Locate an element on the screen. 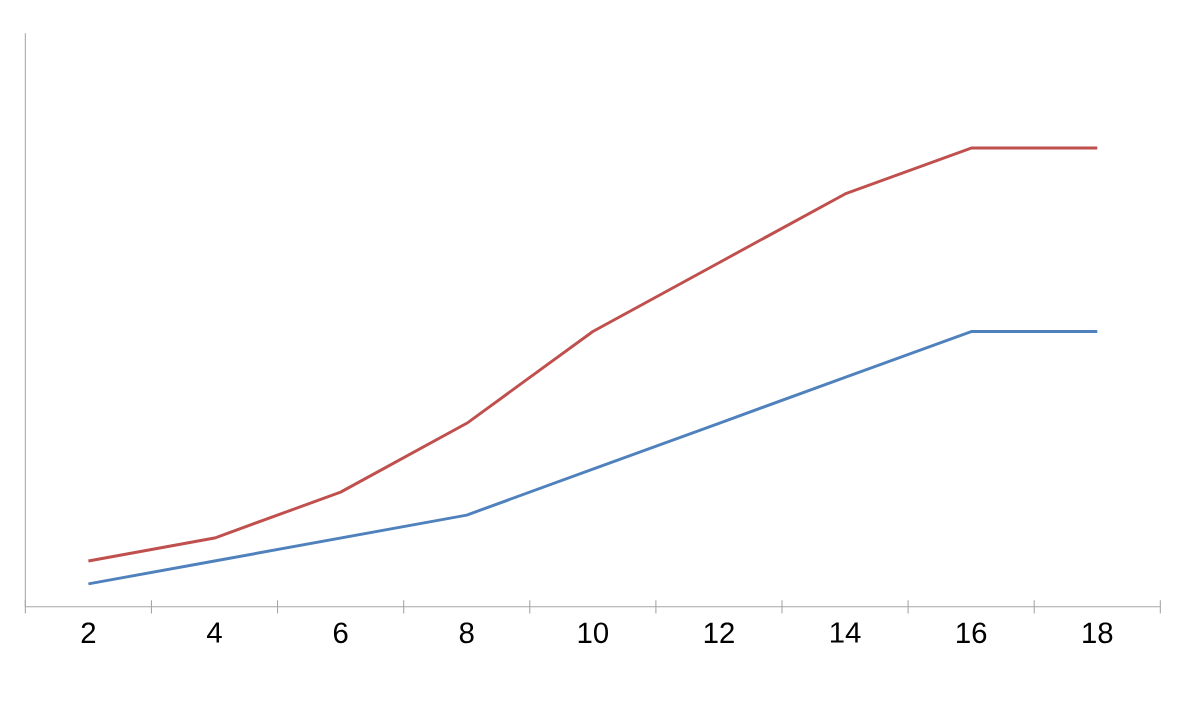 The height and width of the screenshot is (714, 1187). x-tick-label: 16 is located at coordinates (972, 633).